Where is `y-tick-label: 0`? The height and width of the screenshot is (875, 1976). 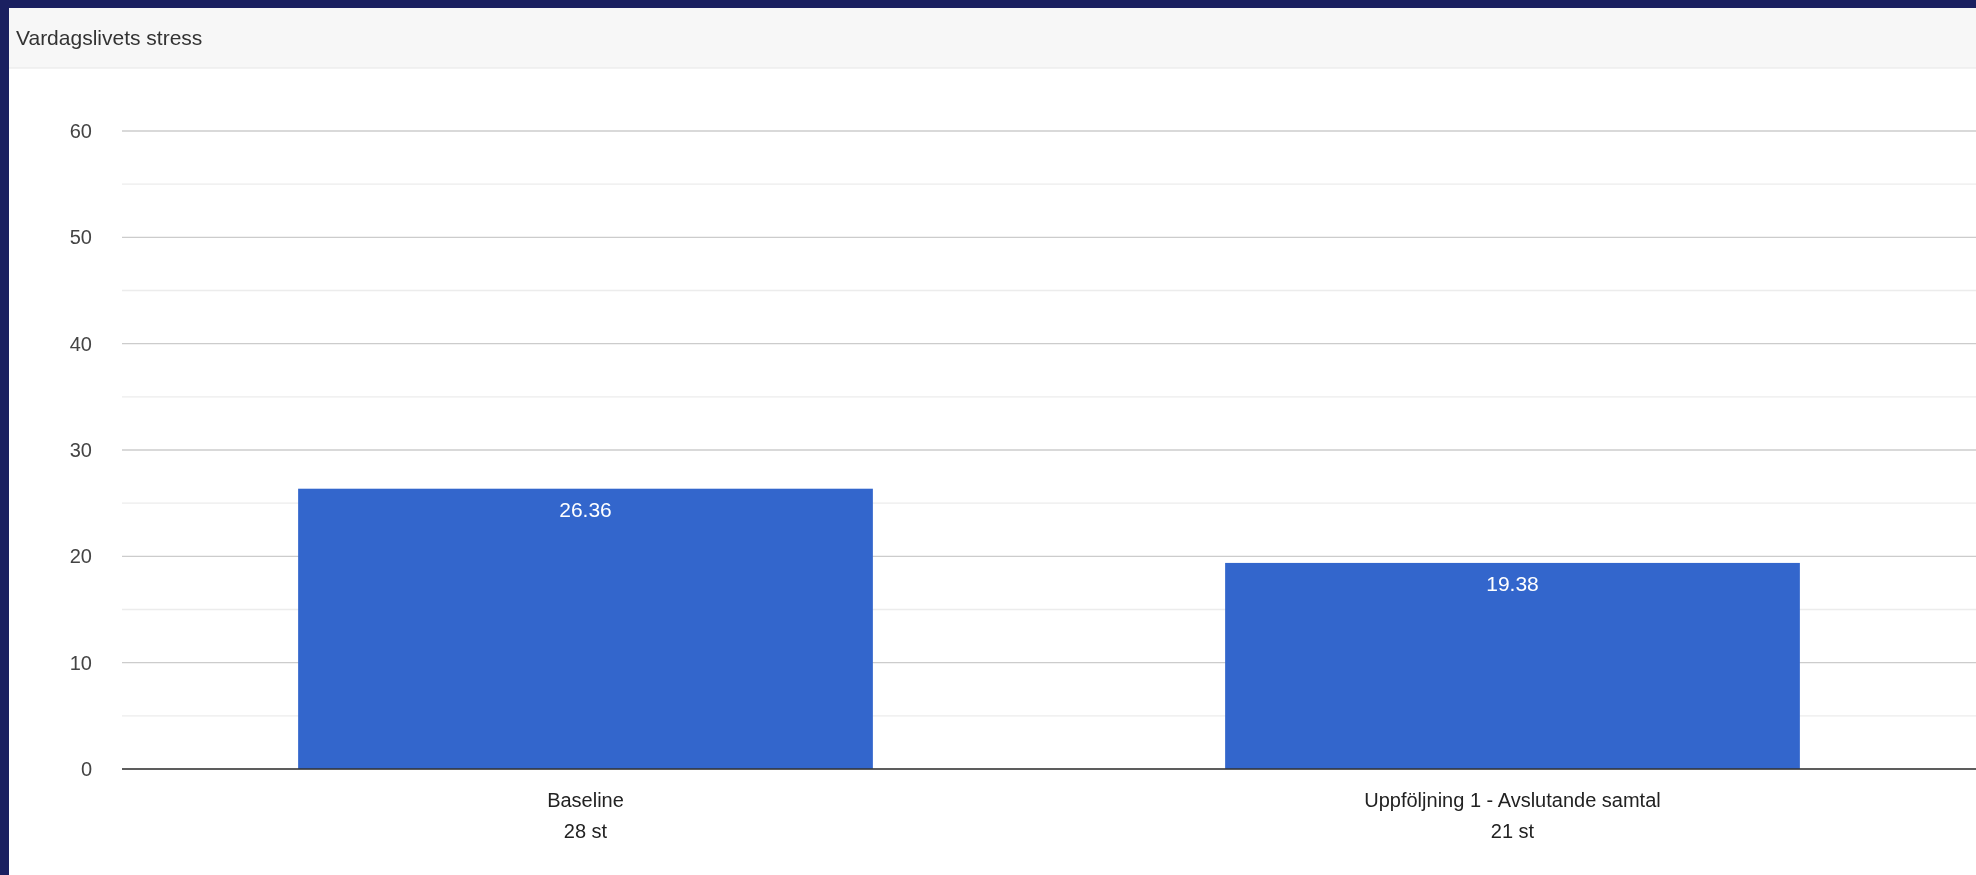
y-tick-label: 0 is located at coordinates (86, 769).